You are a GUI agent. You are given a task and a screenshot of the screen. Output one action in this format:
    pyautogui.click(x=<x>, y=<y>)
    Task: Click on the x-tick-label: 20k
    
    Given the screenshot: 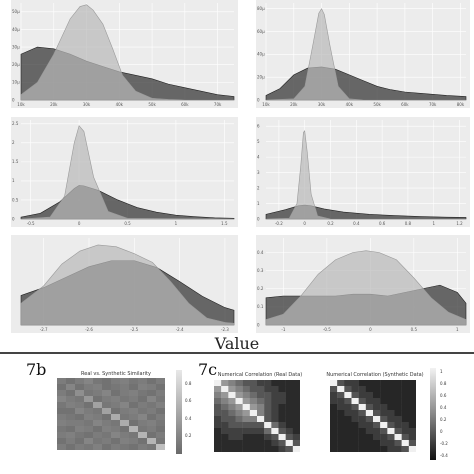 What is the action you would take?
    pyautogui.click(x=294, y=104)
    